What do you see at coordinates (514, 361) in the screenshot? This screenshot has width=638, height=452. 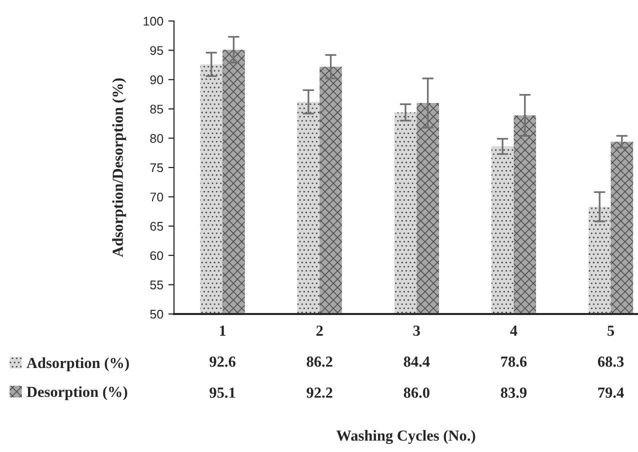 I see `data-label: 78.6` at bounding box center [514, 361].